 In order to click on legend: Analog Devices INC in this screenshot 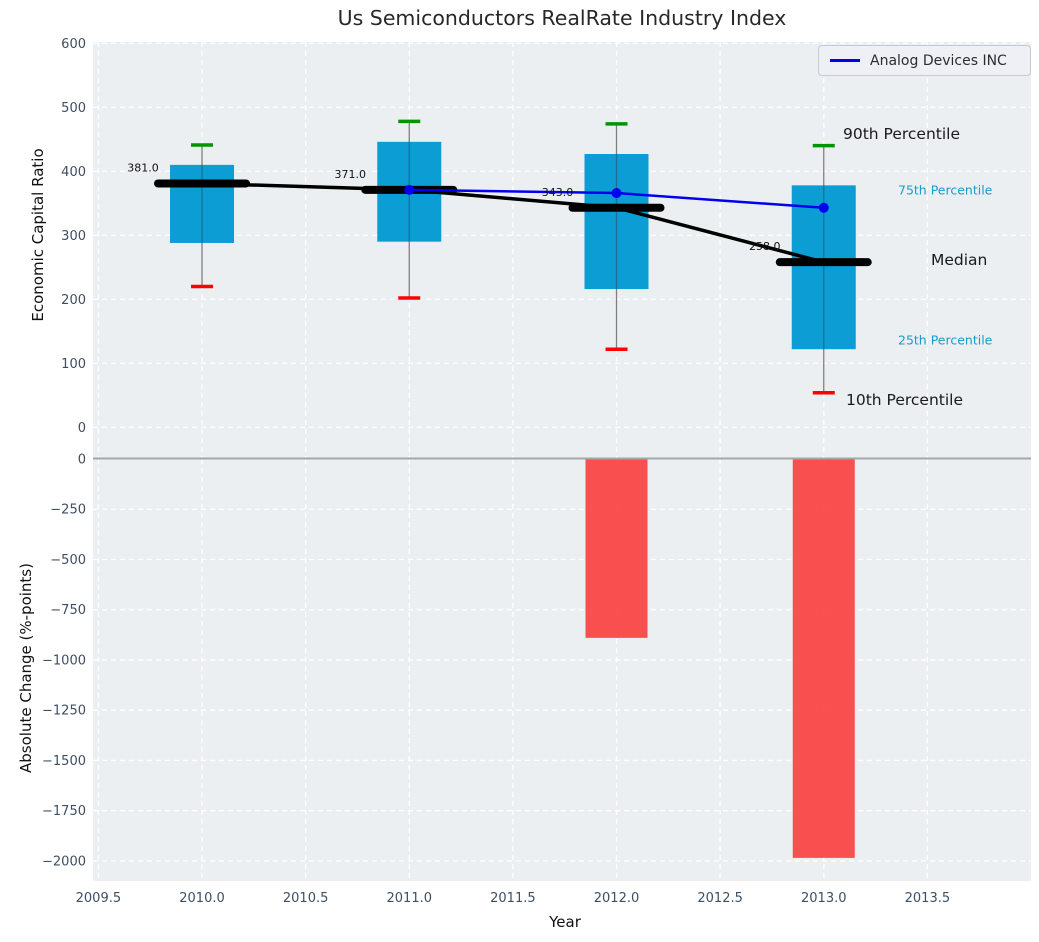, I will do `click(924, 60)`.